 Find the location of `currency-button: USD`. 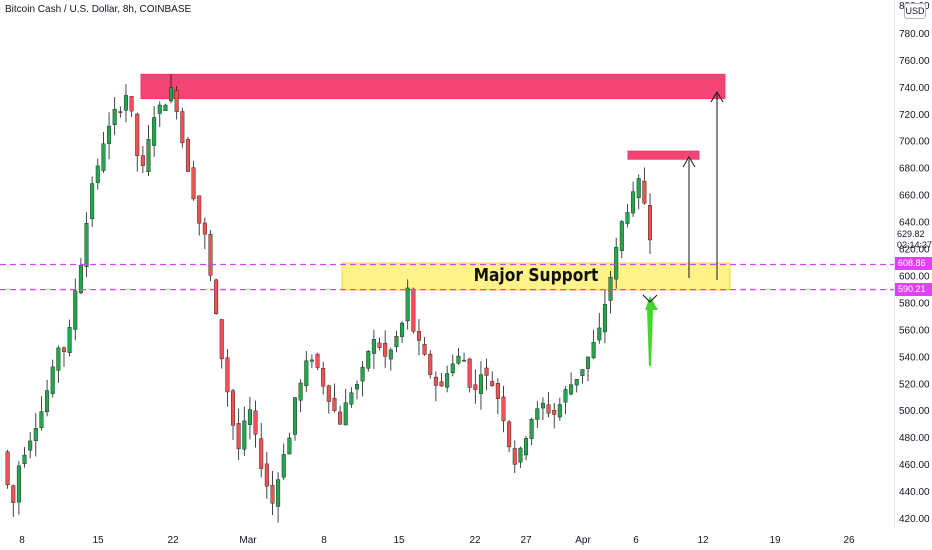

currency-button: USD is located at coordinates (915, 11).